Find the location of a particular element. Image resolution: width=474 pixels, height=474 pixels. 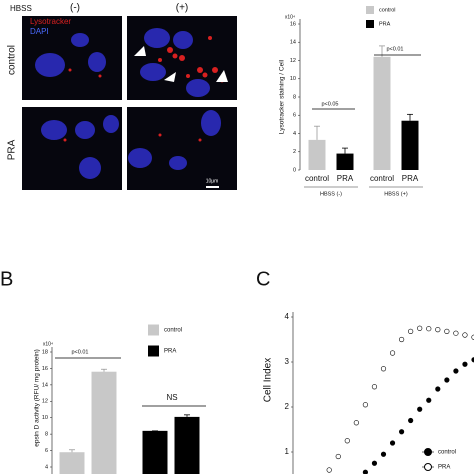

stain-label: DAPI is located at coordinates (39, 31).